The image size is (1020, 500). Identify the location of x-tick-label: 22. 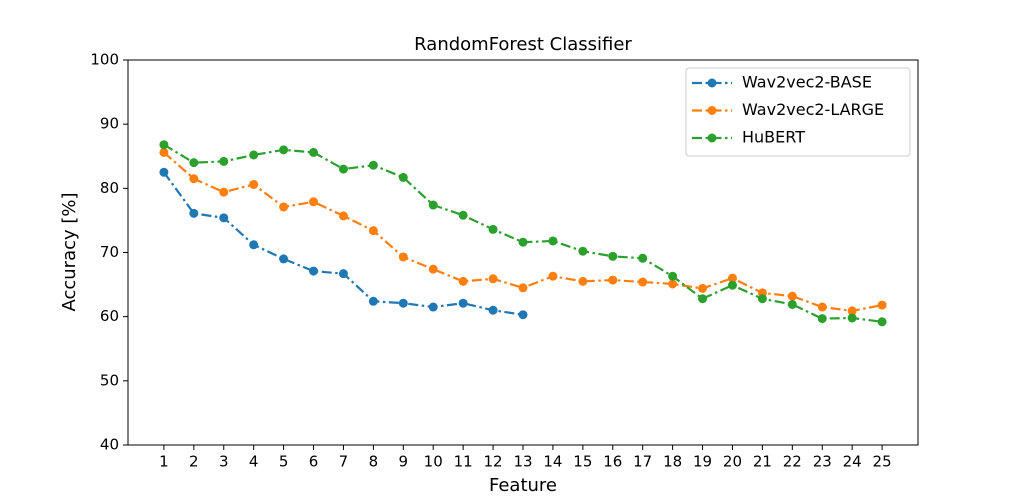
(792, 462).